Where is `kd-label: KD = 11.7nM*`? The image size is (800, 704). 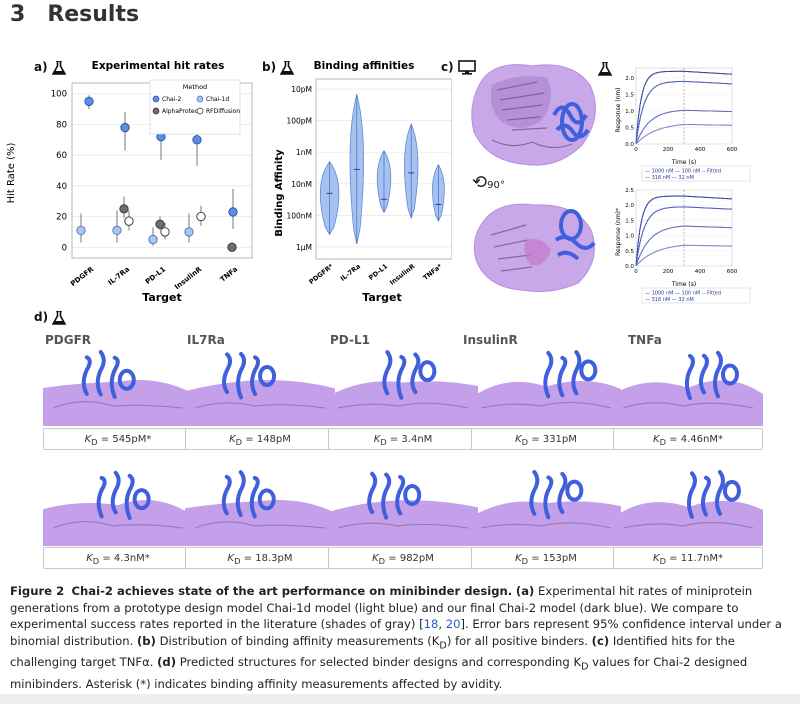
kd-label: KD = 11.7nM* is located at coordinates (688, 558).